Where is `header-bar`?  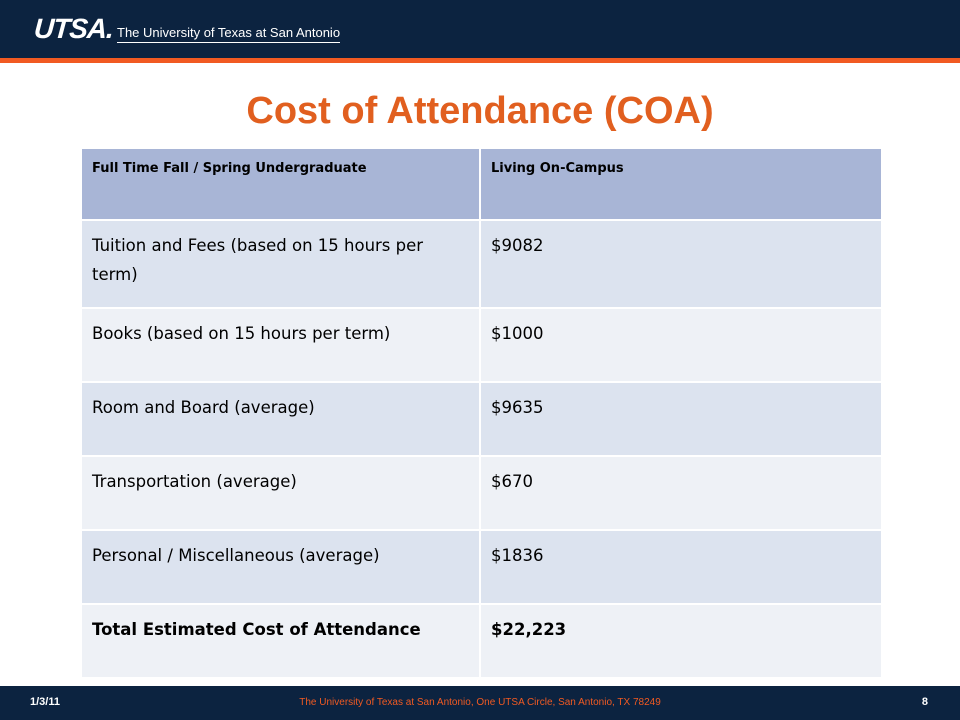
header-bar is located at coordinates (480, 29).